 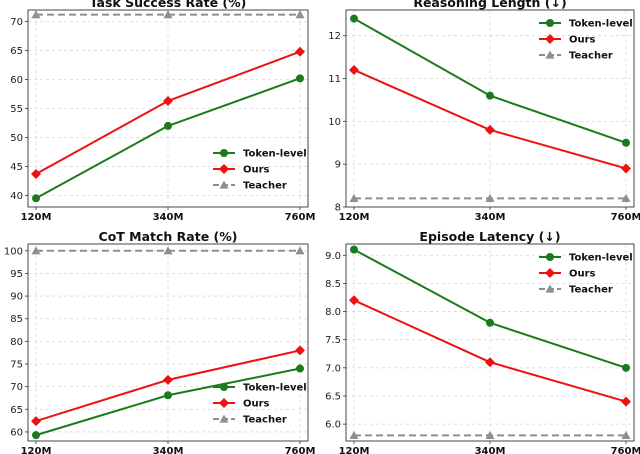 What do you see at coordinates (168, 5) in the screenshot?
I see `chart-title: Task Success Rate (%)` at bounding box center [168, 5].